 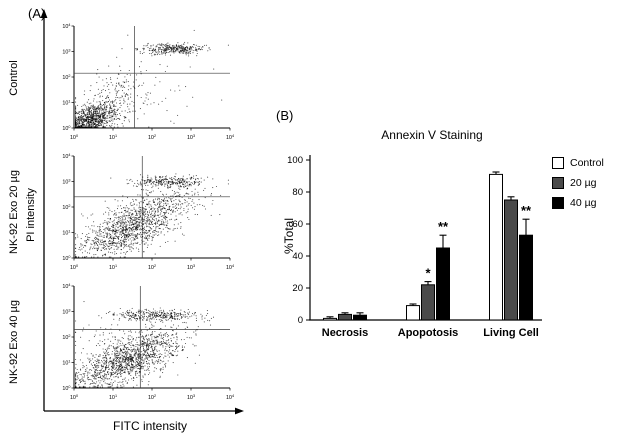 What do you see at coordinates (285, 115) in the screenshot?
I see `panel-b-label: (B)` at bounding box center [285, 115].